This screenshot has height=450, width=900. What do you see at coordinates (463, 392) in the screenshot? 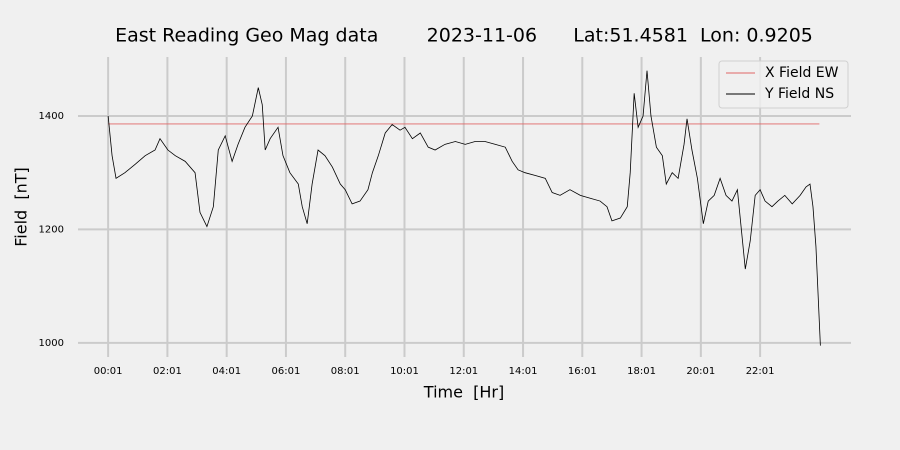
I see `x-axis-label: Time [Hr]` at bounding box center [463, 392].